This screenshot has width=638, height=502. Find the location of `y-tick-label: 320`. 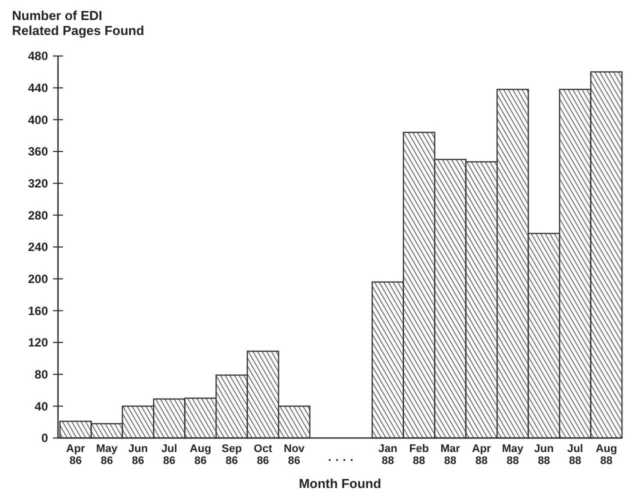

y-tick-label: 320 is located at coordinates (38, 183).